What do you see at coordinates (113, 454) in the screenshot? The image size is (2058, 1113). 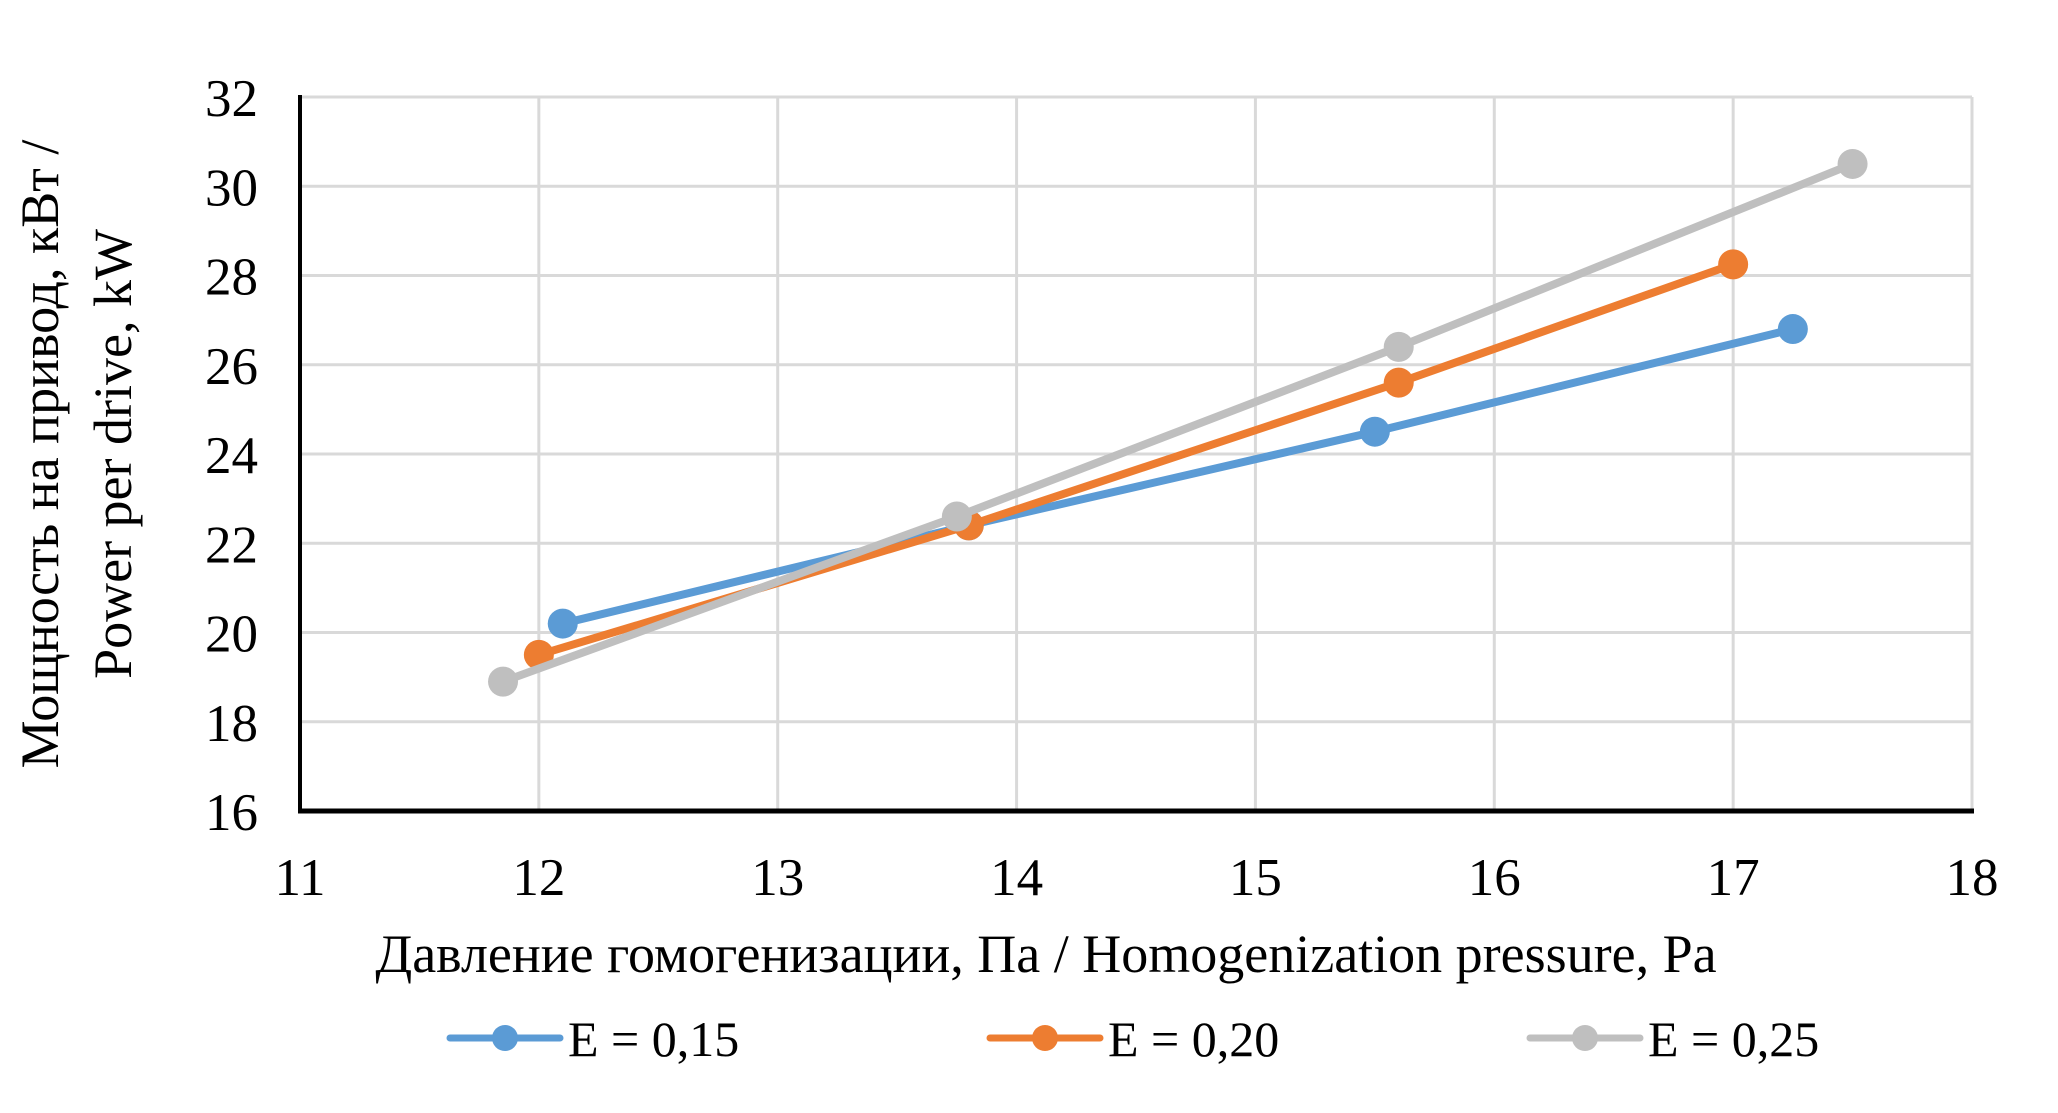 I see `y-axis-title-line-2: Power per drive, kW` at bounding box center [113, 454].